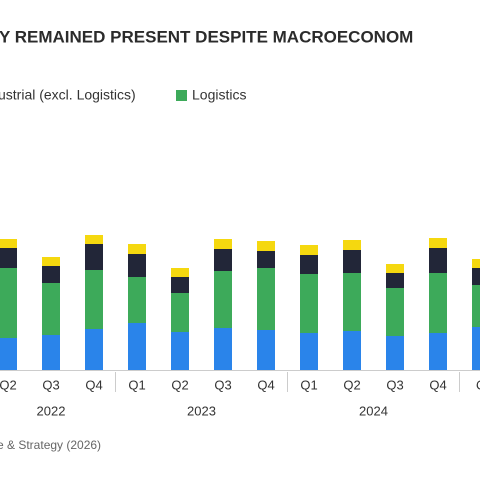 Image resolution: width=480 pixels, height=480 pixels. What do you see at coordinates (50, 445) in the screenshot?
I see `source: e & Strategy (2026)` at bounding box center [50, 445].